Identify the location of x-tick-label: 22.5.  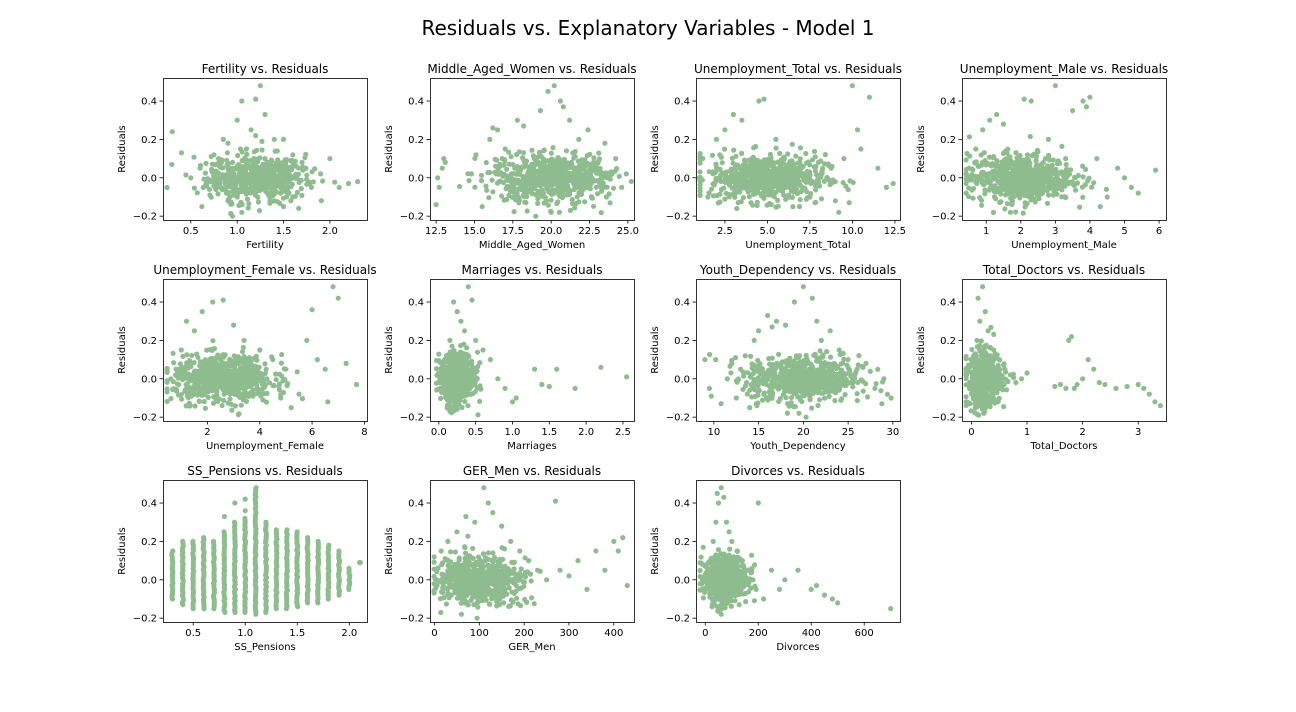
(589, 231).